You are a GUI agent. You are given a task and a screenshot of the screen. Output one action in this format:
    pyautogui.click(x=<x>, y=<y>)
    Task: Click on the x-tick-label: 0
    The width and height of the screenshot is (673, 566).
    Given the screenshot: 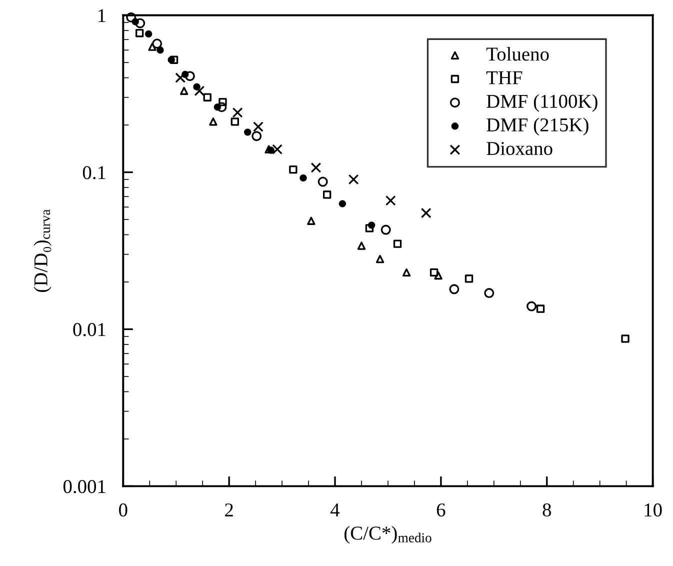 What is the action you would take?
    pyautogui.click(x=123, y=510)
    